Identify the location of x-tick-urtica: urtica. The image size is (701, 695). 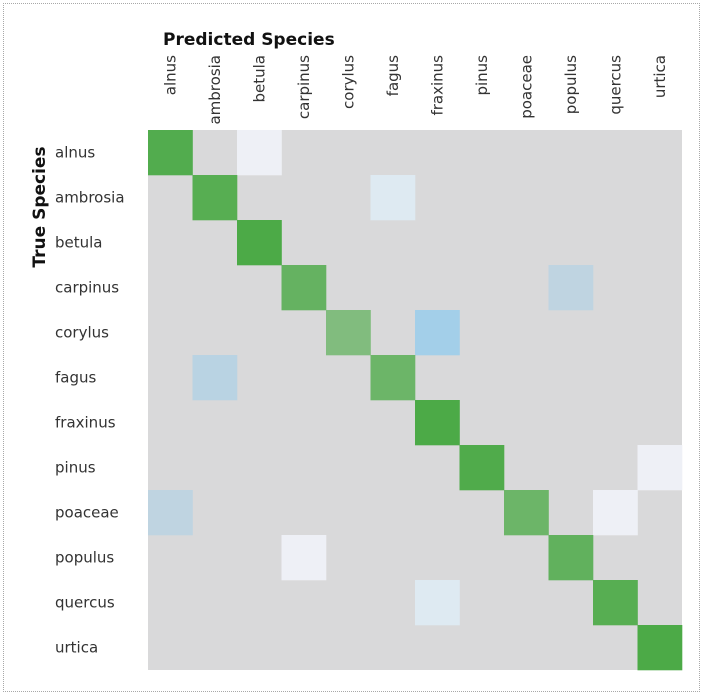
(660, 76).